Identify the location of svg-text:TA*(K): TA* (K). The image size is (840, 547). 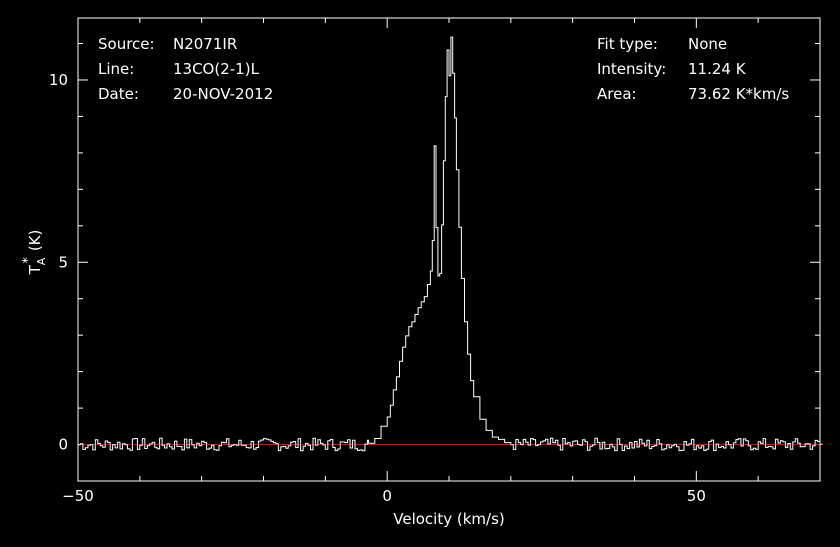
(34, 253).